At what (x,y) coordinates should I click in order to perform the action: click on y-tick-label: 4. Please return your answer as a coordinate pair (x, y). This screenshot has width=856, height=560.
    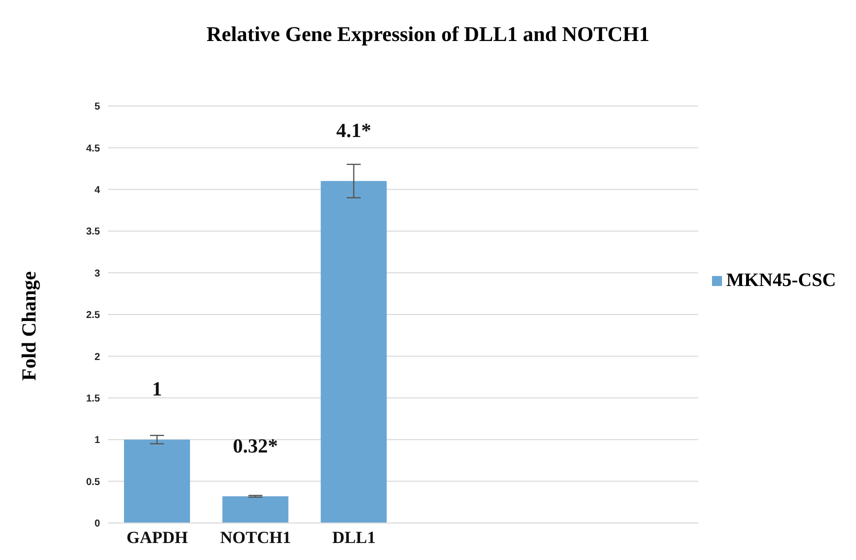
    Looking at the image, I should click on (97, 190).